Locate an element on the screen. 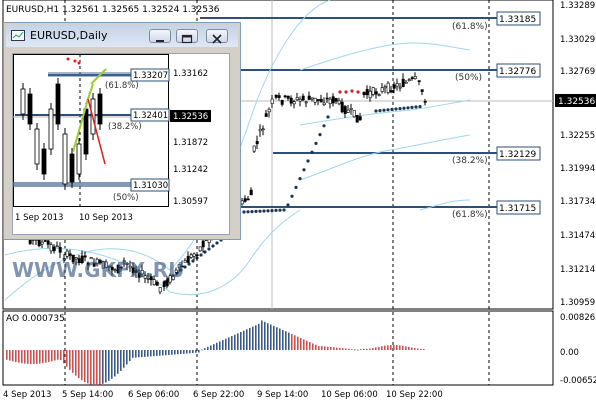 This screenshot has width=596, height=400. daily-time-axis: 1 Sep 2013 10 Sep 2013 is located at coordinates (74, 218).